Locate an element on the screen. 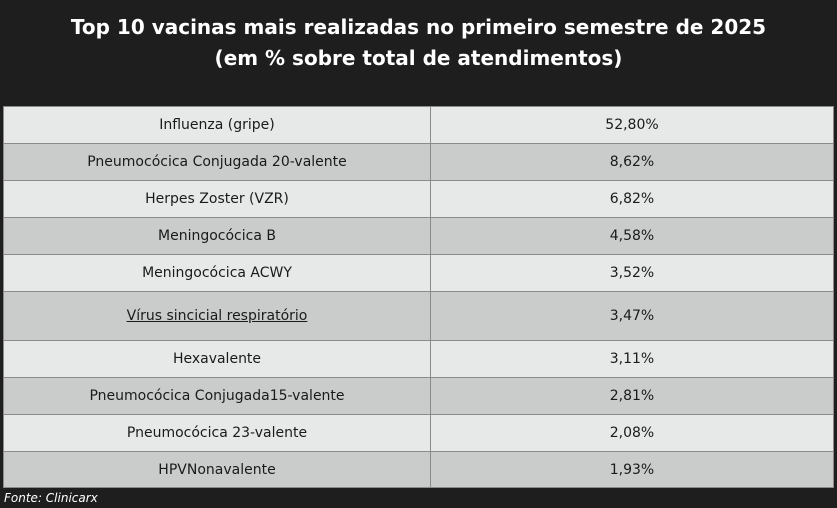 The image size is (837, 508). percentage-cell: 4,58% is located at coordinates (632, 236).